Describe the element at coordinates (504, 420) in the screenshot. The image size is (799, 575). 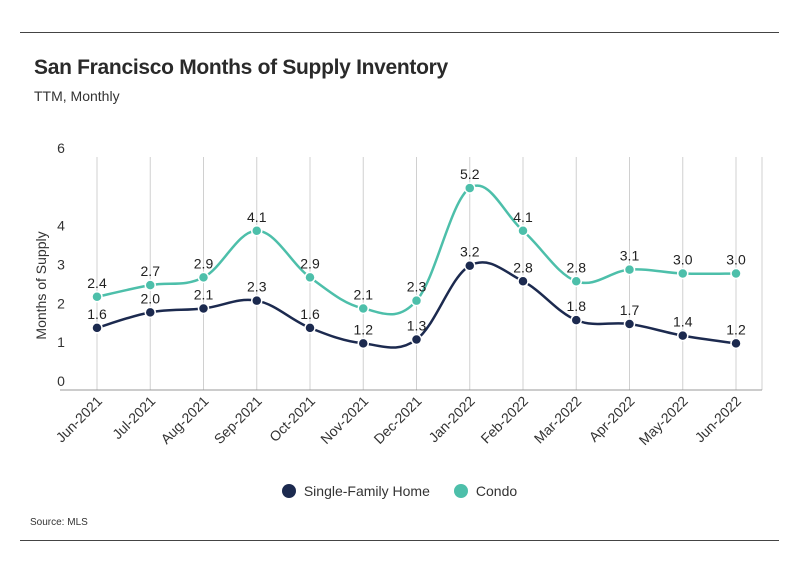
I see `x-tick-label: Feb-2022` at that location.